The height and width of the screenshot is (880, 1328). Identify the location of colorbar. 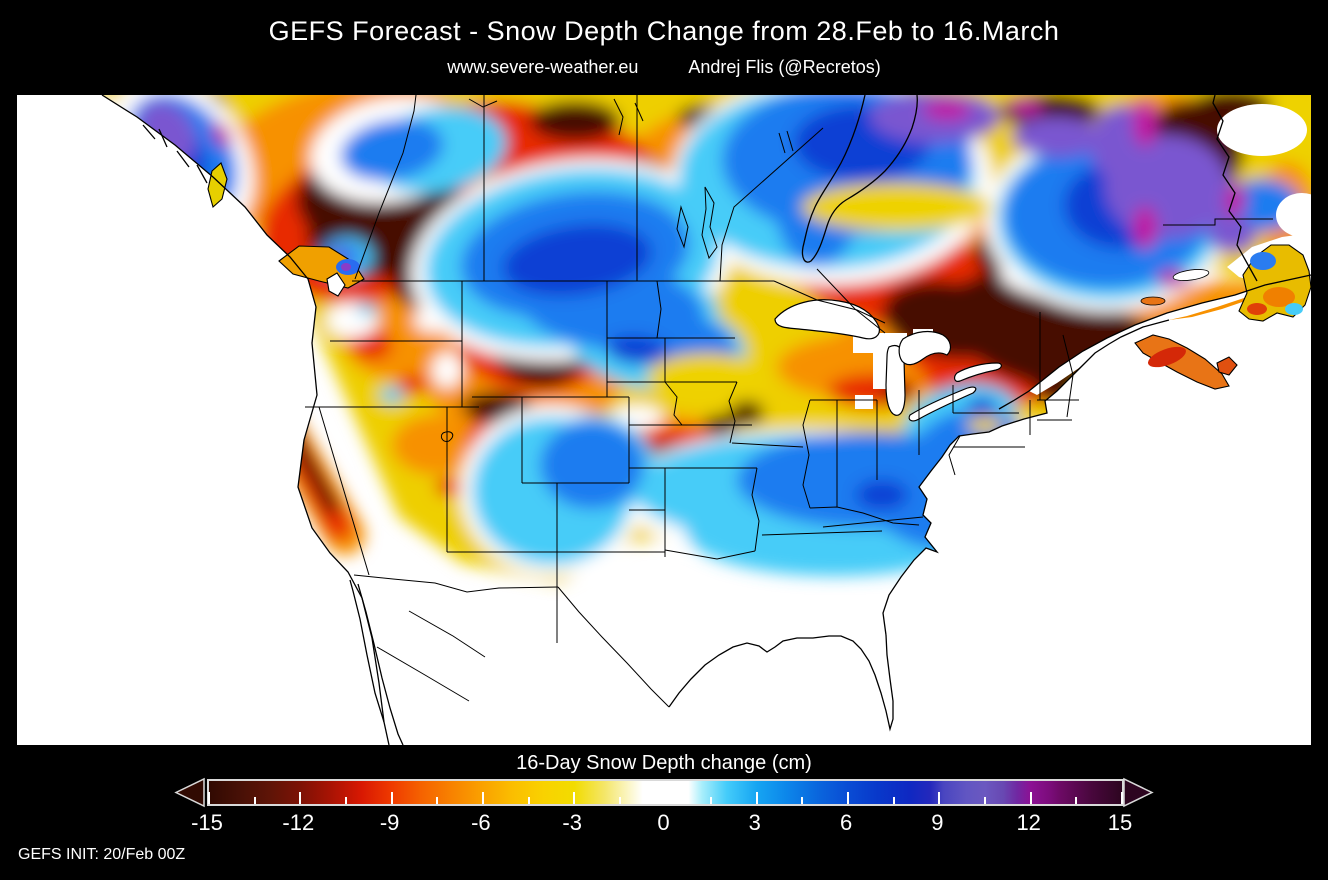
(664, 792).